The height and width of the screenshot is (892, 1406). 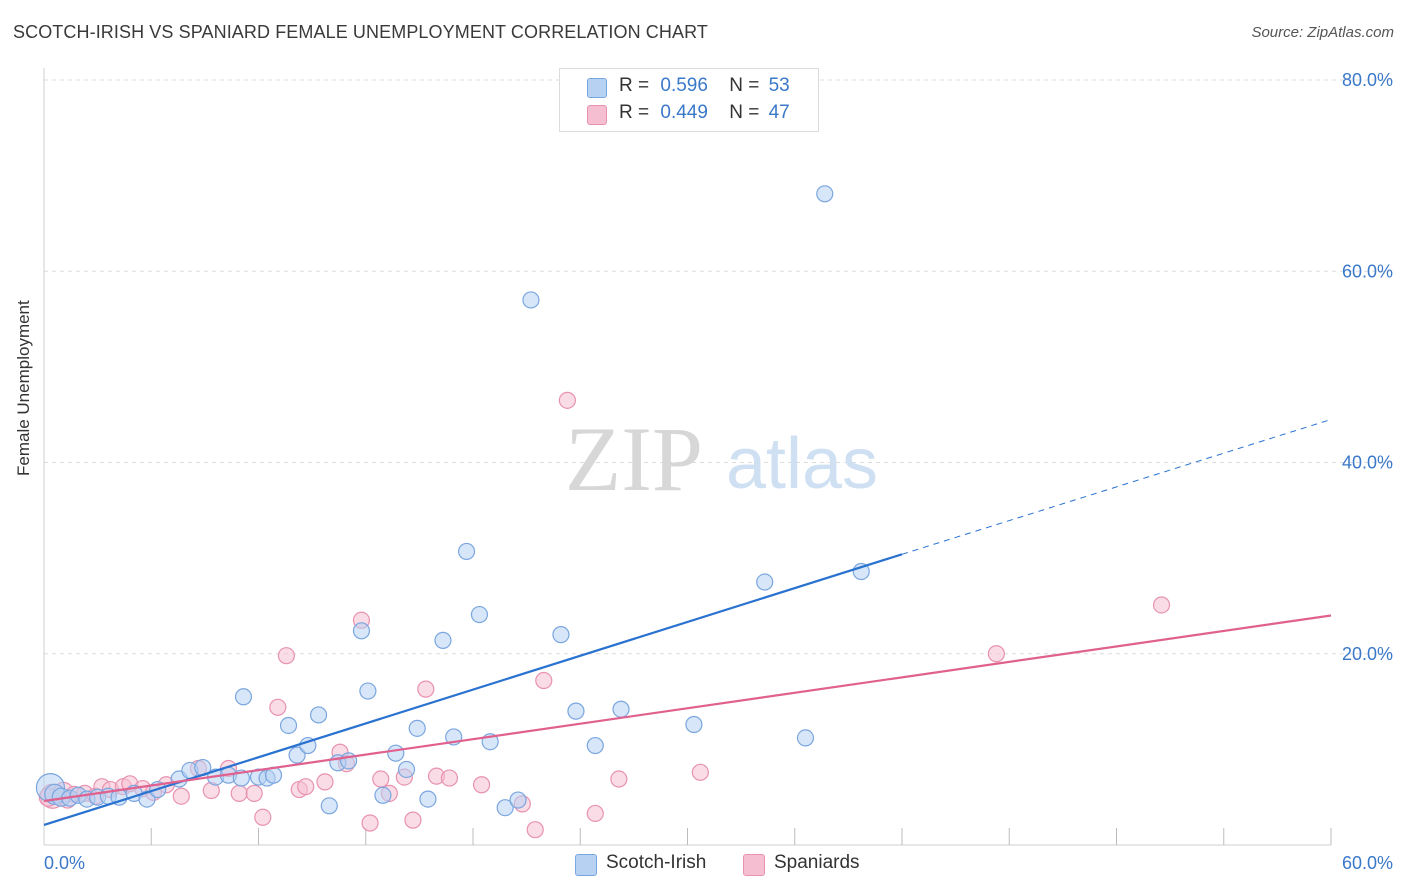 What do you see at coordinates (597, 115) in the screenshot?
I see `legend-swatch-spaniards` at bounding box center [597, 115].